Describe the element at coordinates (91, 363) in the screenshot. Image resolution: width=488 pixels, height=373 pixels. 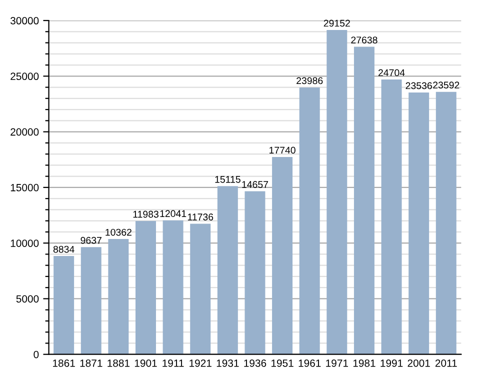
I see `x-tick-label: 1871` at that location.